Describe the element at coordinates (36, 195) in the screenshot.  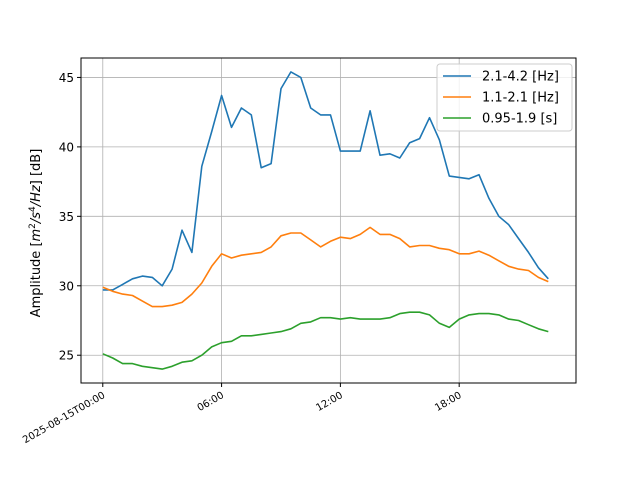
I see `ylabel-hz: /Hz` at that location.